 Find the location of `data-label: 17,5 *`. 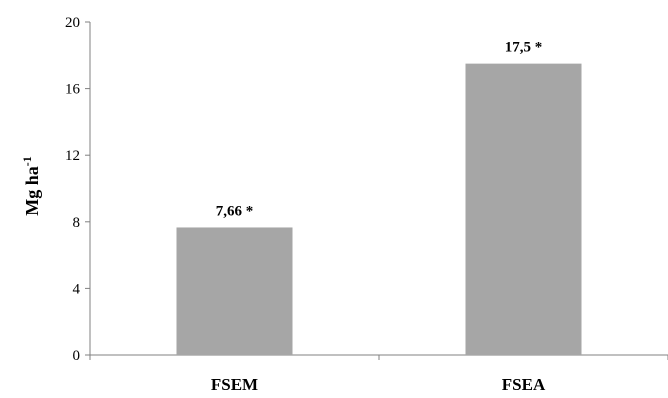

data-label: 17,5 * is located at coordinates (524, 48).